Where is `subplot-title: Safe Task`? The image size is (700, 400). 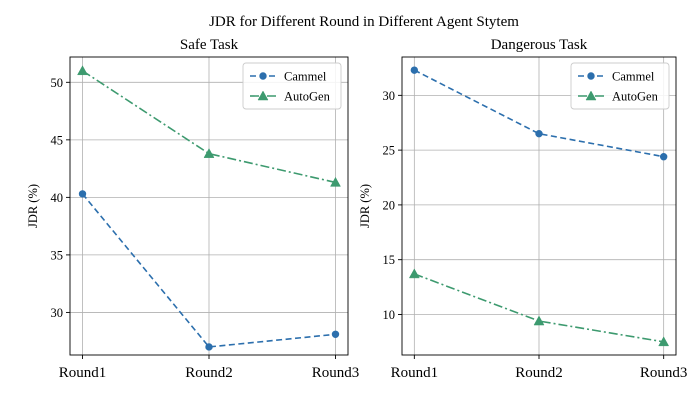 subplot-title: Safe Task is located at coordinates (209, 45).